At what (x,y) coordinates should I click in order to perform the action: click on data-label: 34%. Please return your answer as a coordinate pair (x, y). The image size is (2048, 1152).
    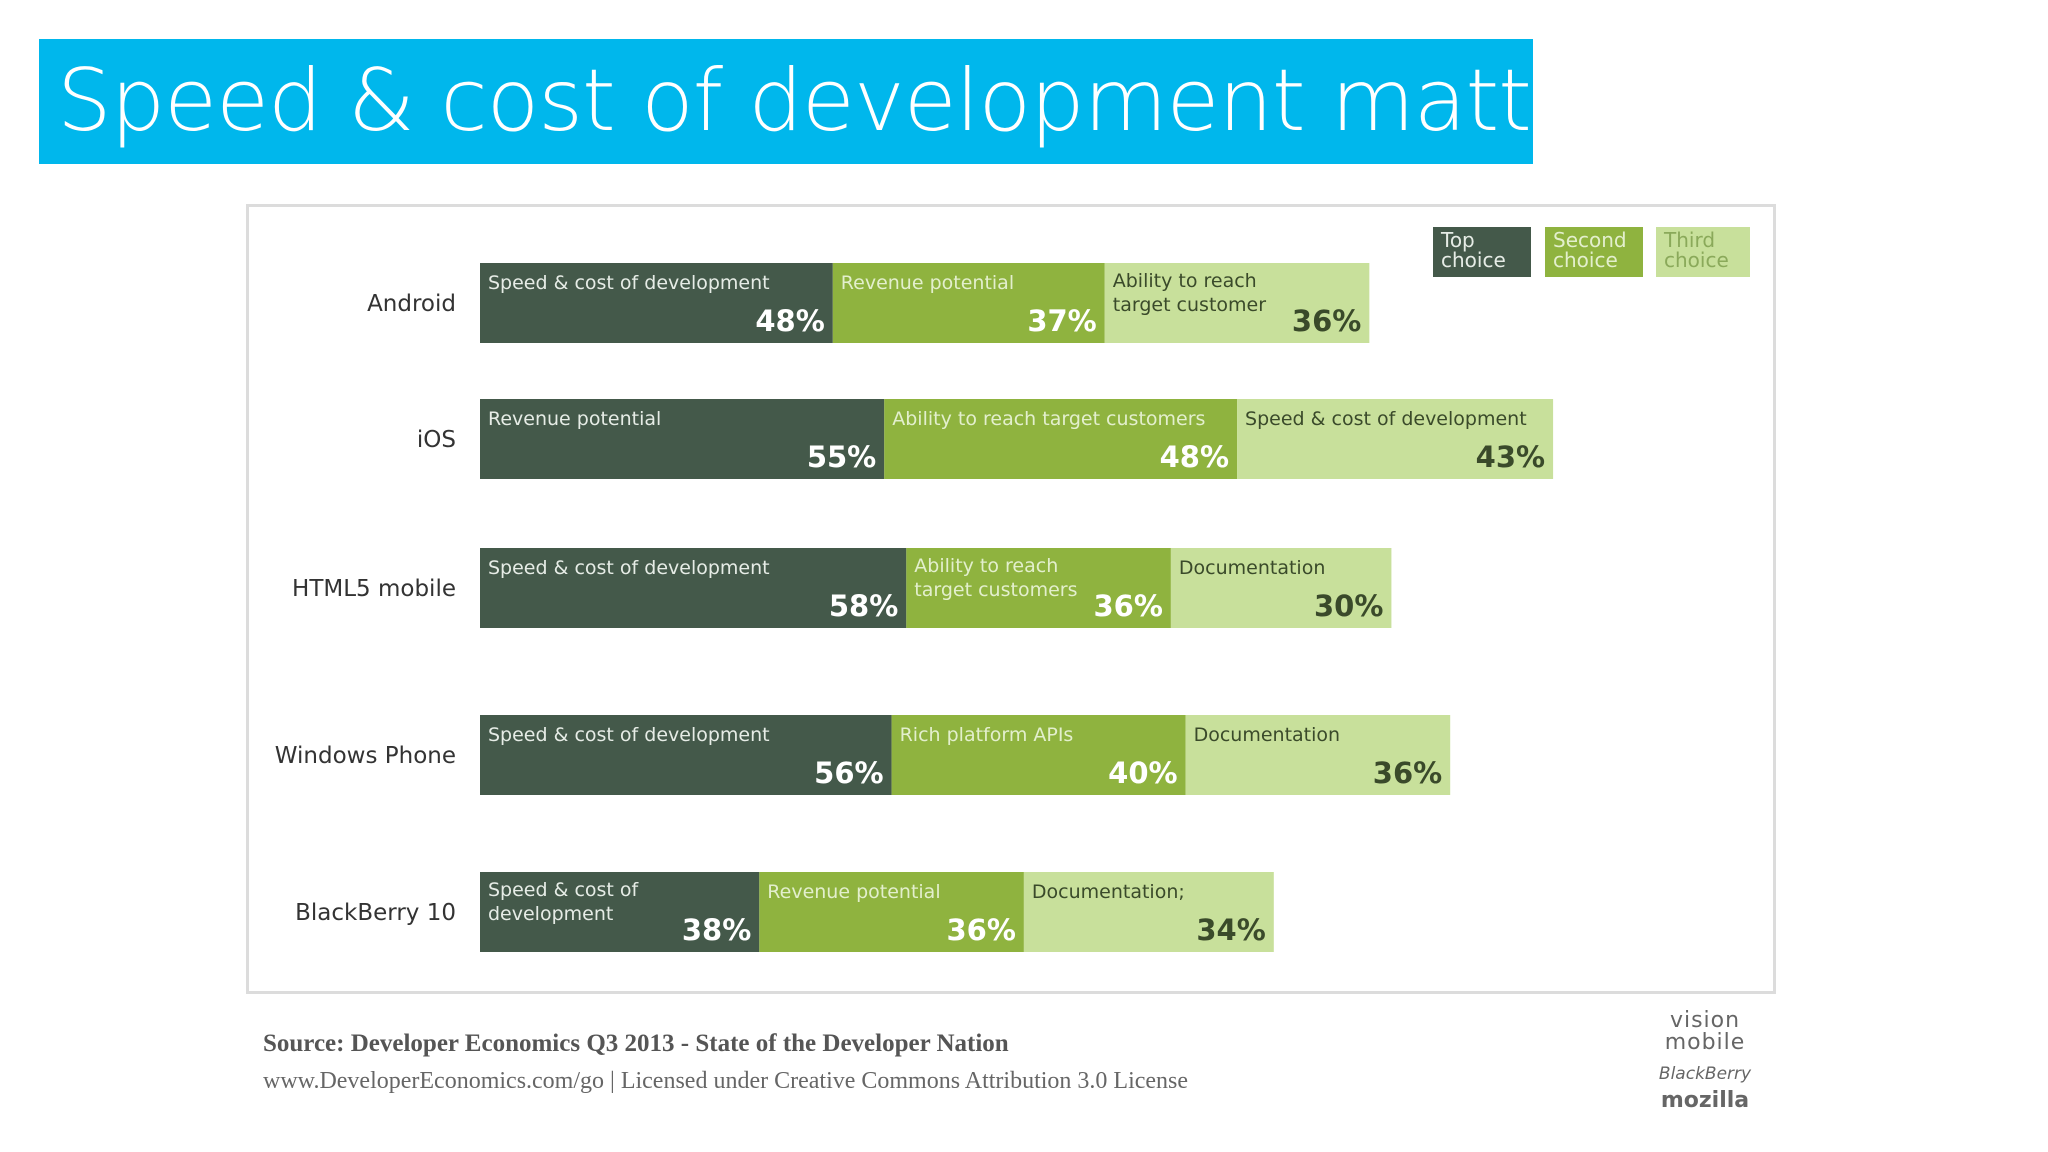
    Looking at the image, I should click on (1230, 930).